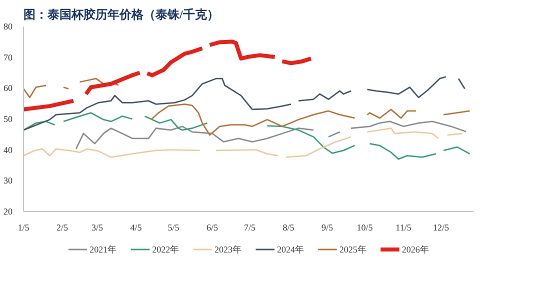 The height and width of the screenshot is (304, 550). I want to click on x-tick-label: 11/5, so click(404, 227).